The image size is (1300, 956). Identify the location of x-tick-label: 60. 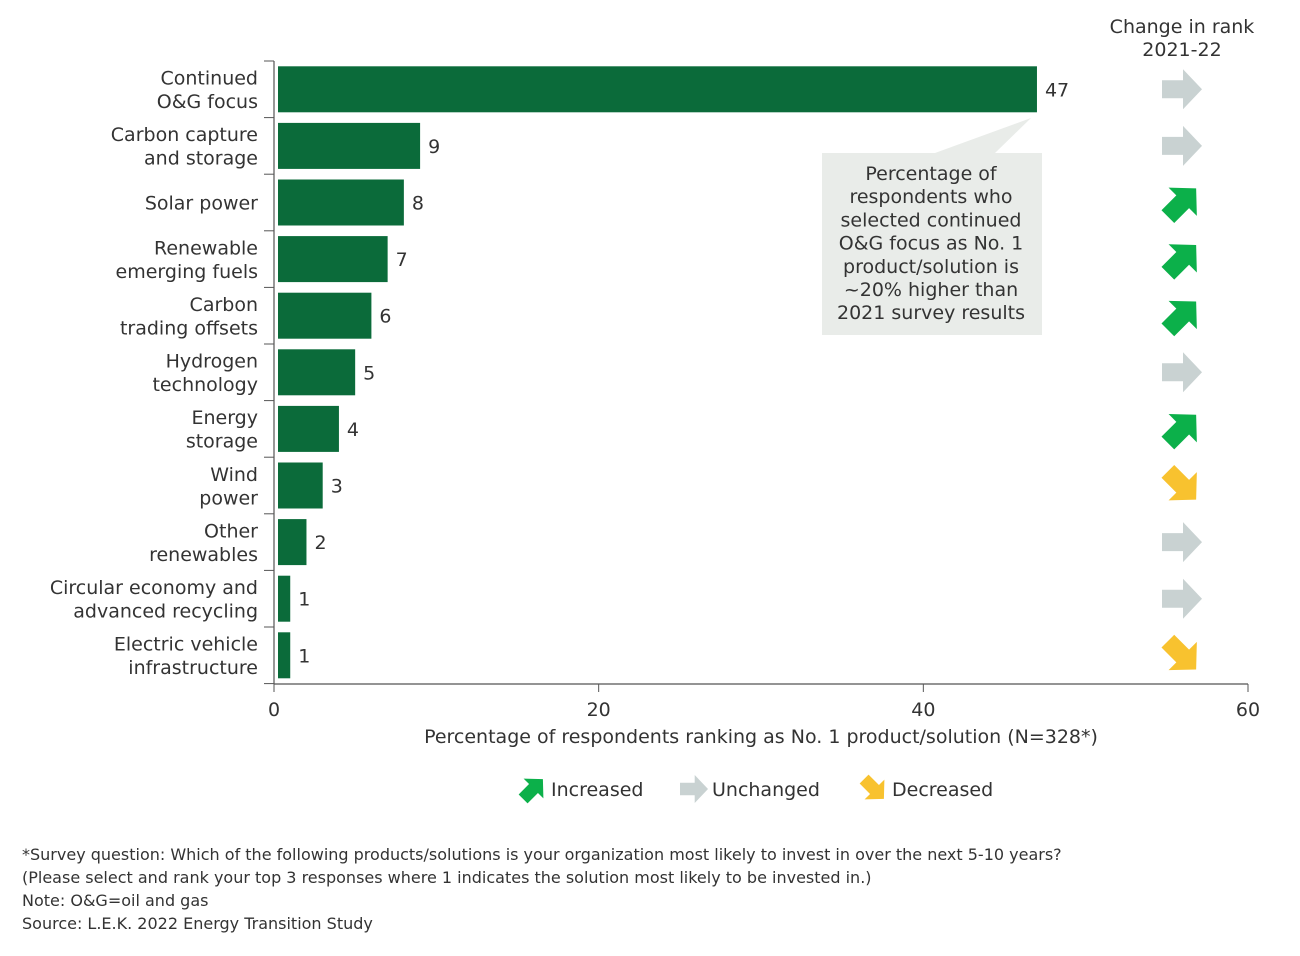
(1248, 710).